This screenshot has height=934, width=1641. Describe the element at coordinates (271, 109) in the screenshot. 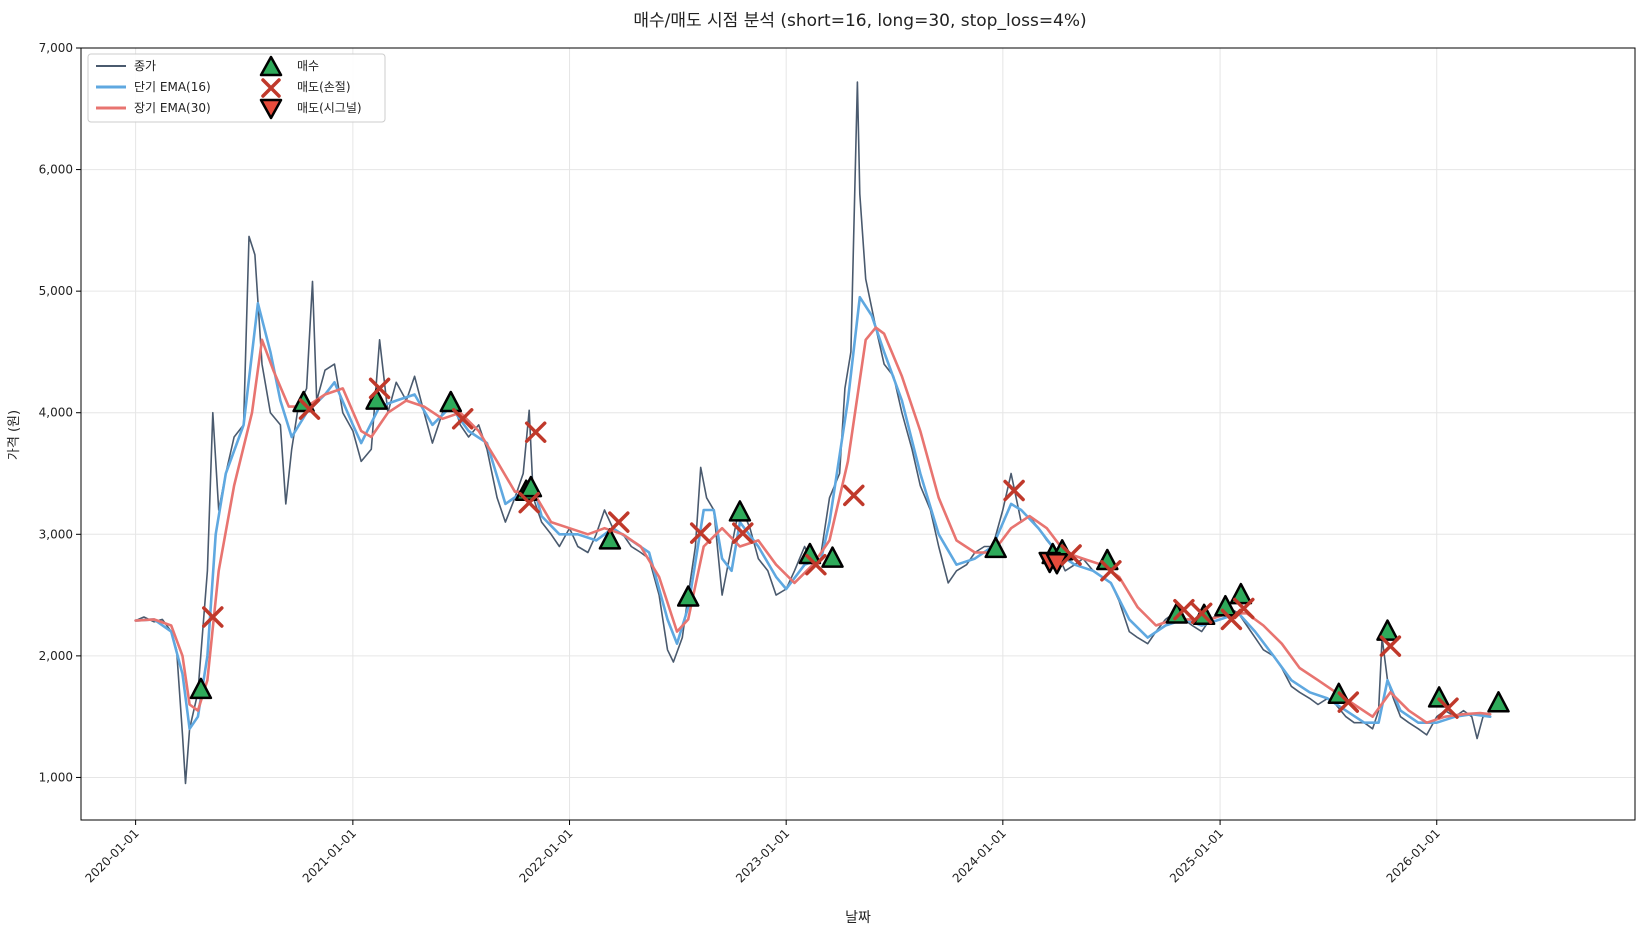

I see `legend-sell-signal-icon` at that location.